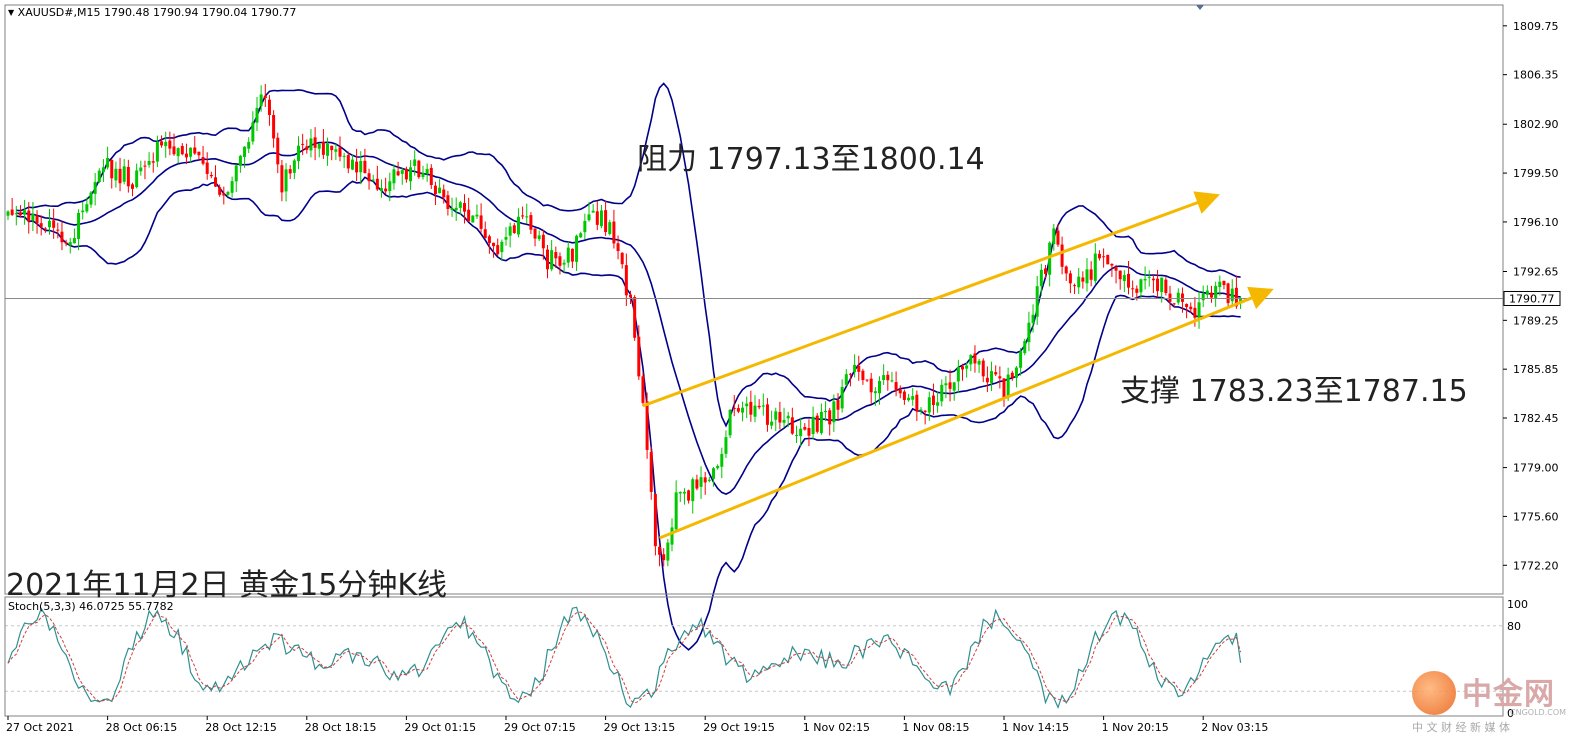 The height and width of the screenshot is (754, 1584). I want to click on y-tick-label: 1806.35, so click(1536, 75).